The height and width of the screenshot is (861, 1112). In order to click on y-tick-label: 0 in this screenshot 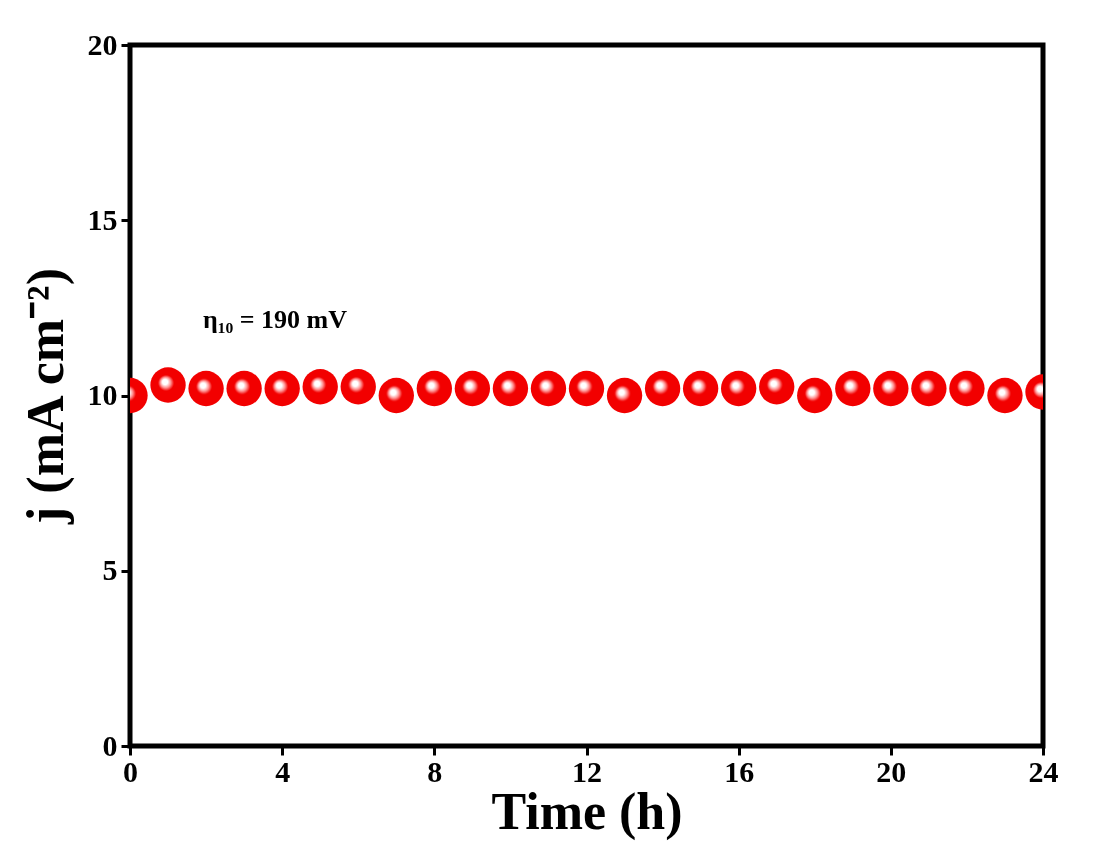, I will do `click(110, 745)`.